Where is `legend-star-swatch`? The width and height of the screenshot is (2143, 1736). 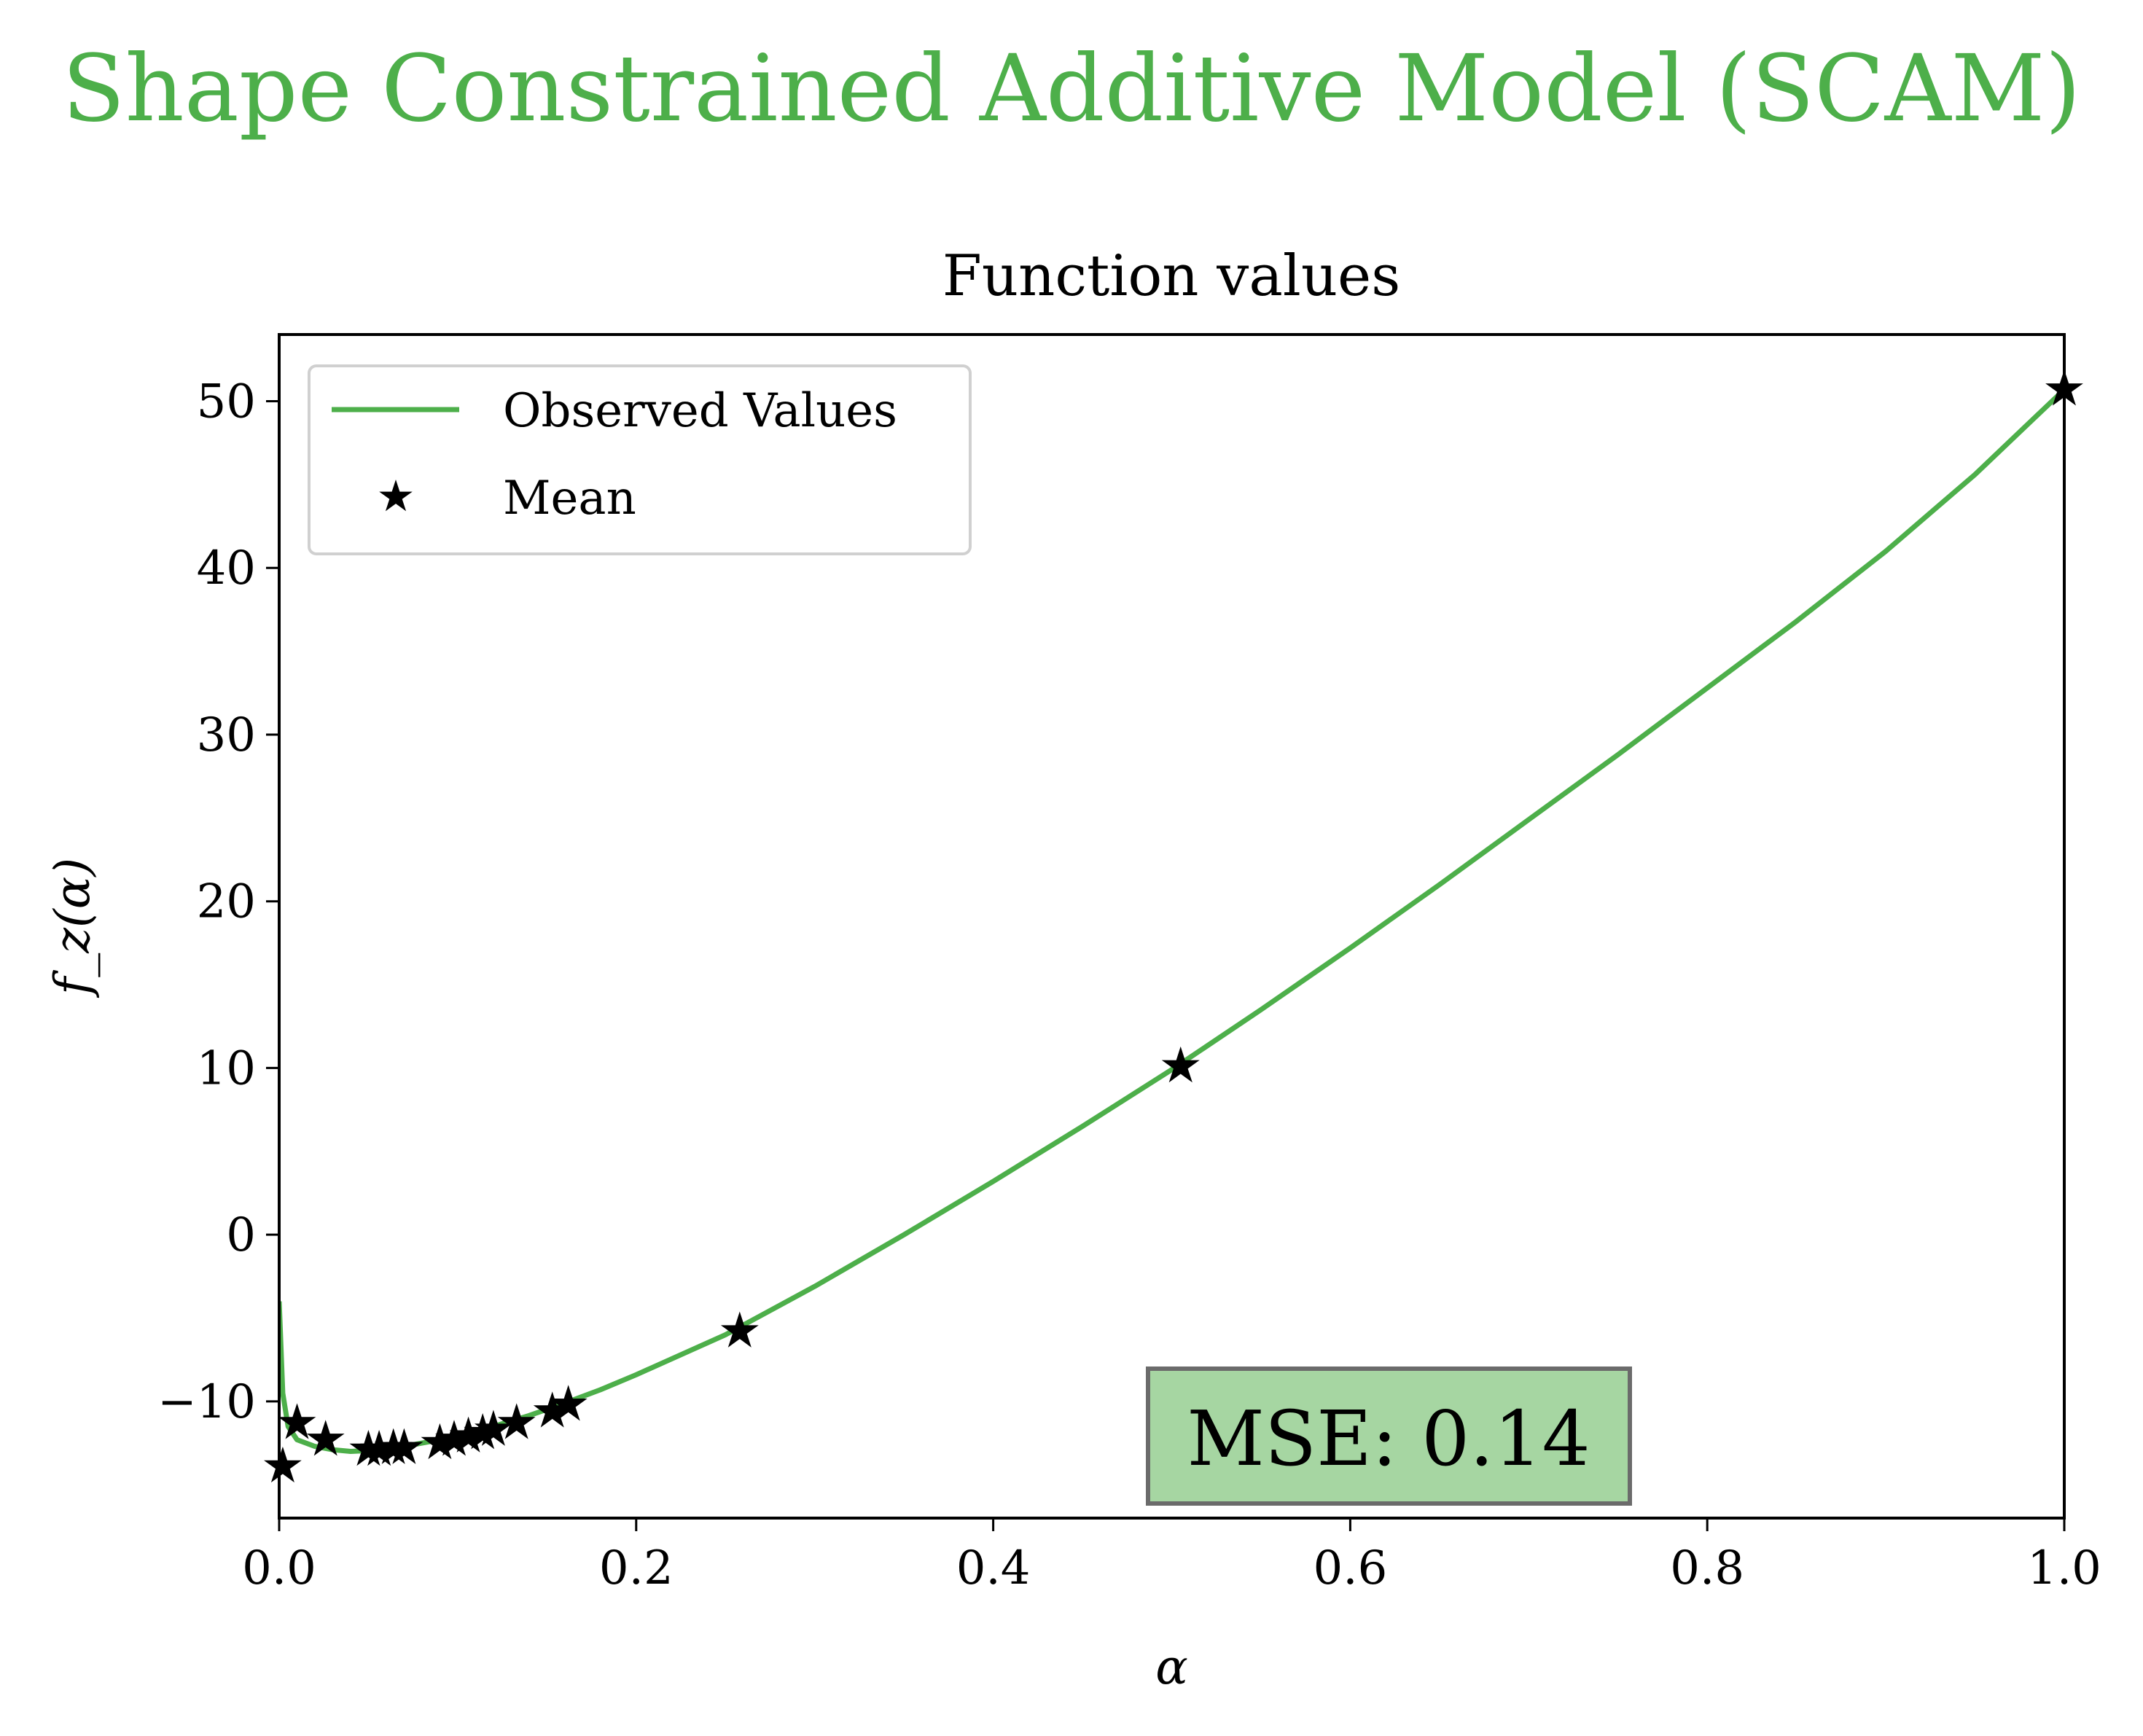
legend-star-swatch is located at coordinates (396, 496).